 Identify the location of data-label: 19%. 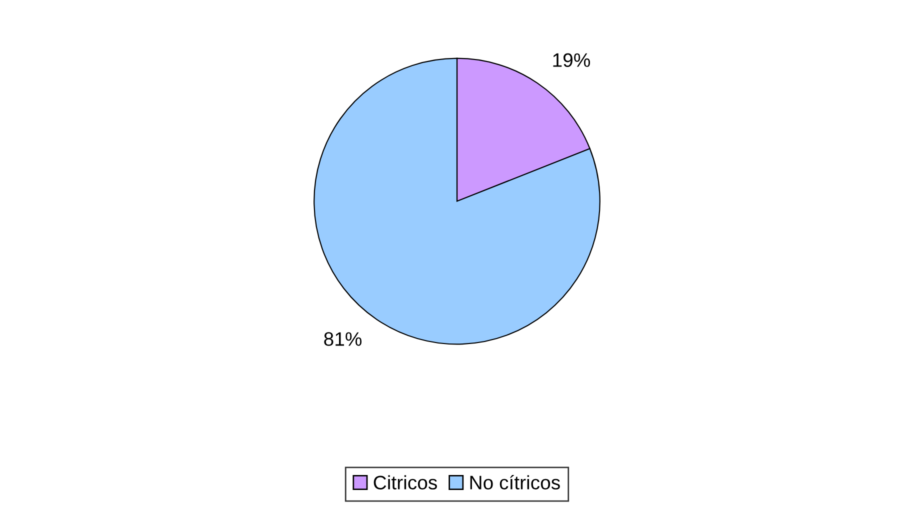
(571, 60).